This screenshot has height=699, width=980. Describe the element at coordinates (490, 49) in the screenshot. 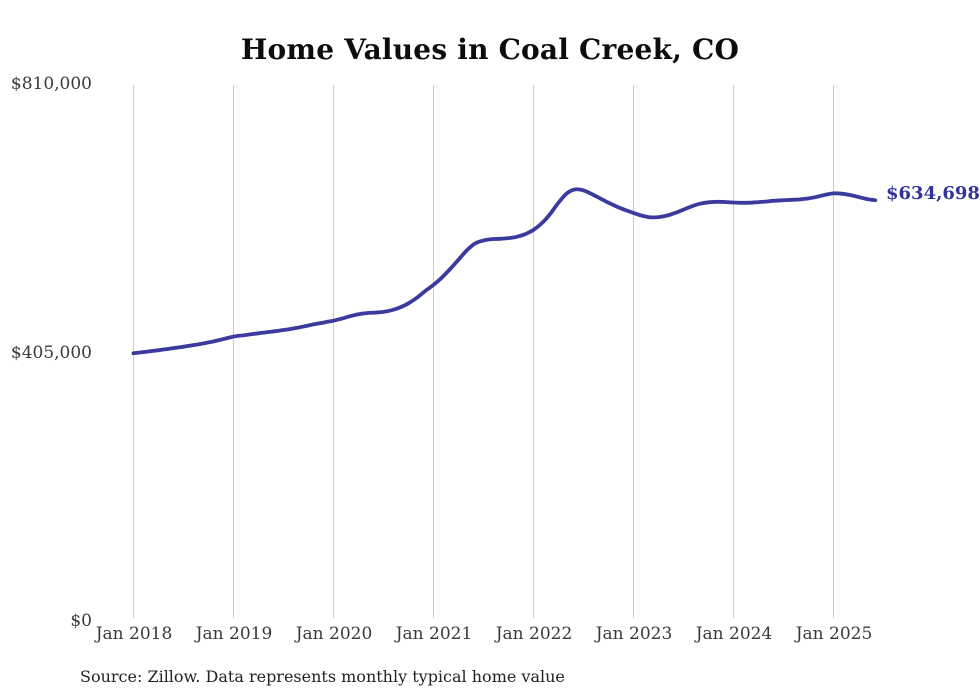

I see `chart-title: Home Values in Coal Creek, CO` at that location.